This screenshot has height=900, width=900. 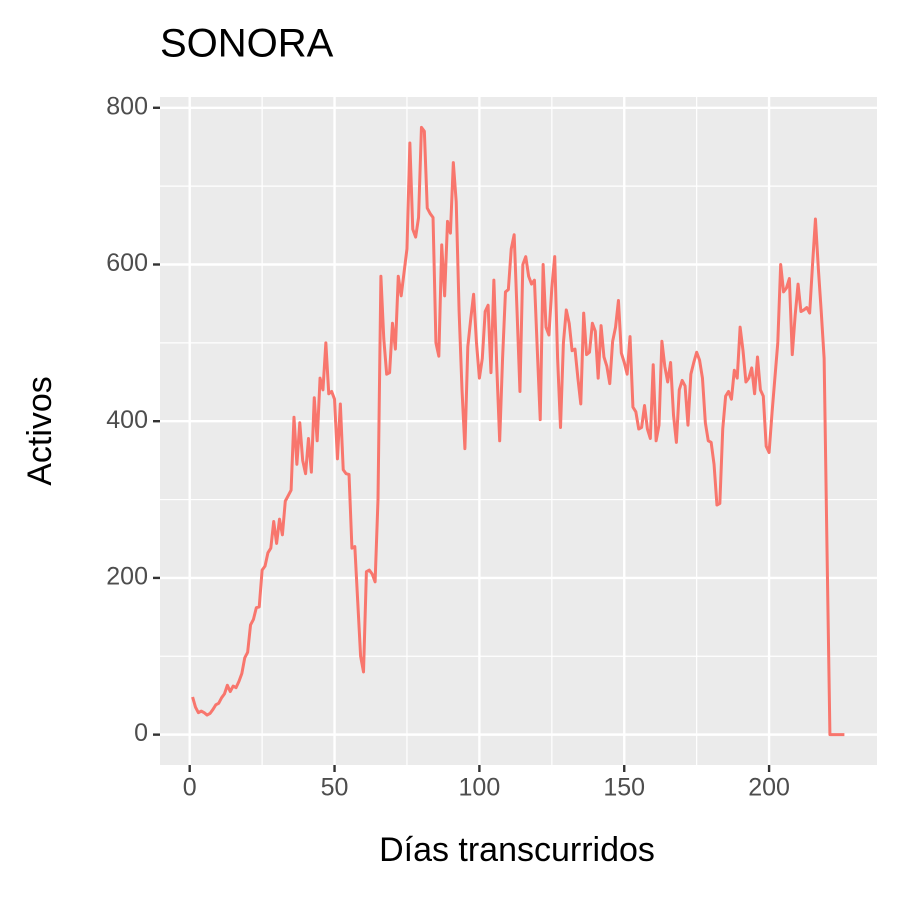 What do you see at coordinates (127, 577) in the screenshot?
I see `y-tick-label: 200` at bounding box center [127, 577].